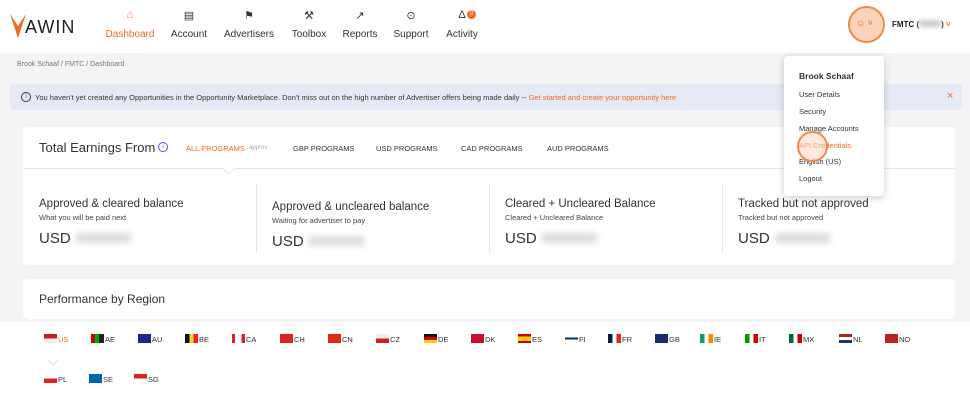 The width and height of the screenshot is (970, 403). I want to click on user-menu, so click(834, 126).